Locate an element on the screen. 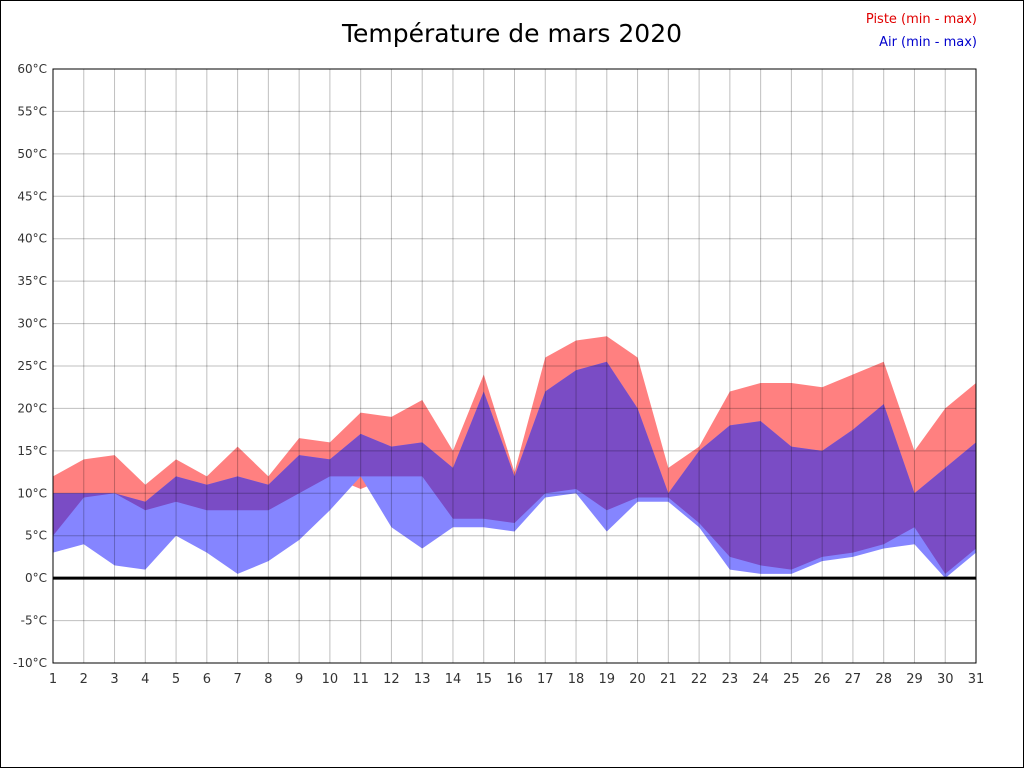 The image size is (1024, 768). x-tick-label: 19 is located at coordinates (607, 679).